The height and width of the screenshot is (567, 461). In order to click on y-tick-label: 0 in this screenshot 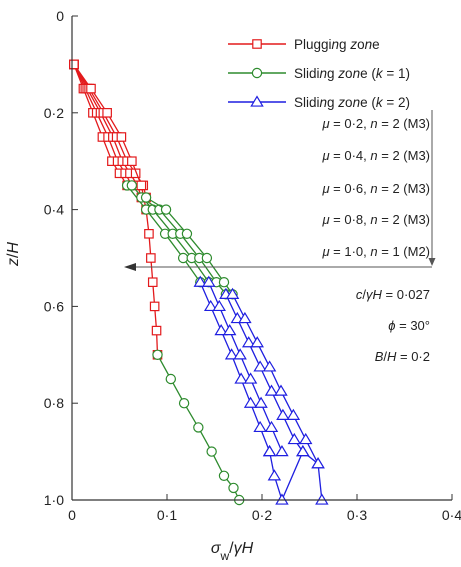, I will do `click(60, 16)`.